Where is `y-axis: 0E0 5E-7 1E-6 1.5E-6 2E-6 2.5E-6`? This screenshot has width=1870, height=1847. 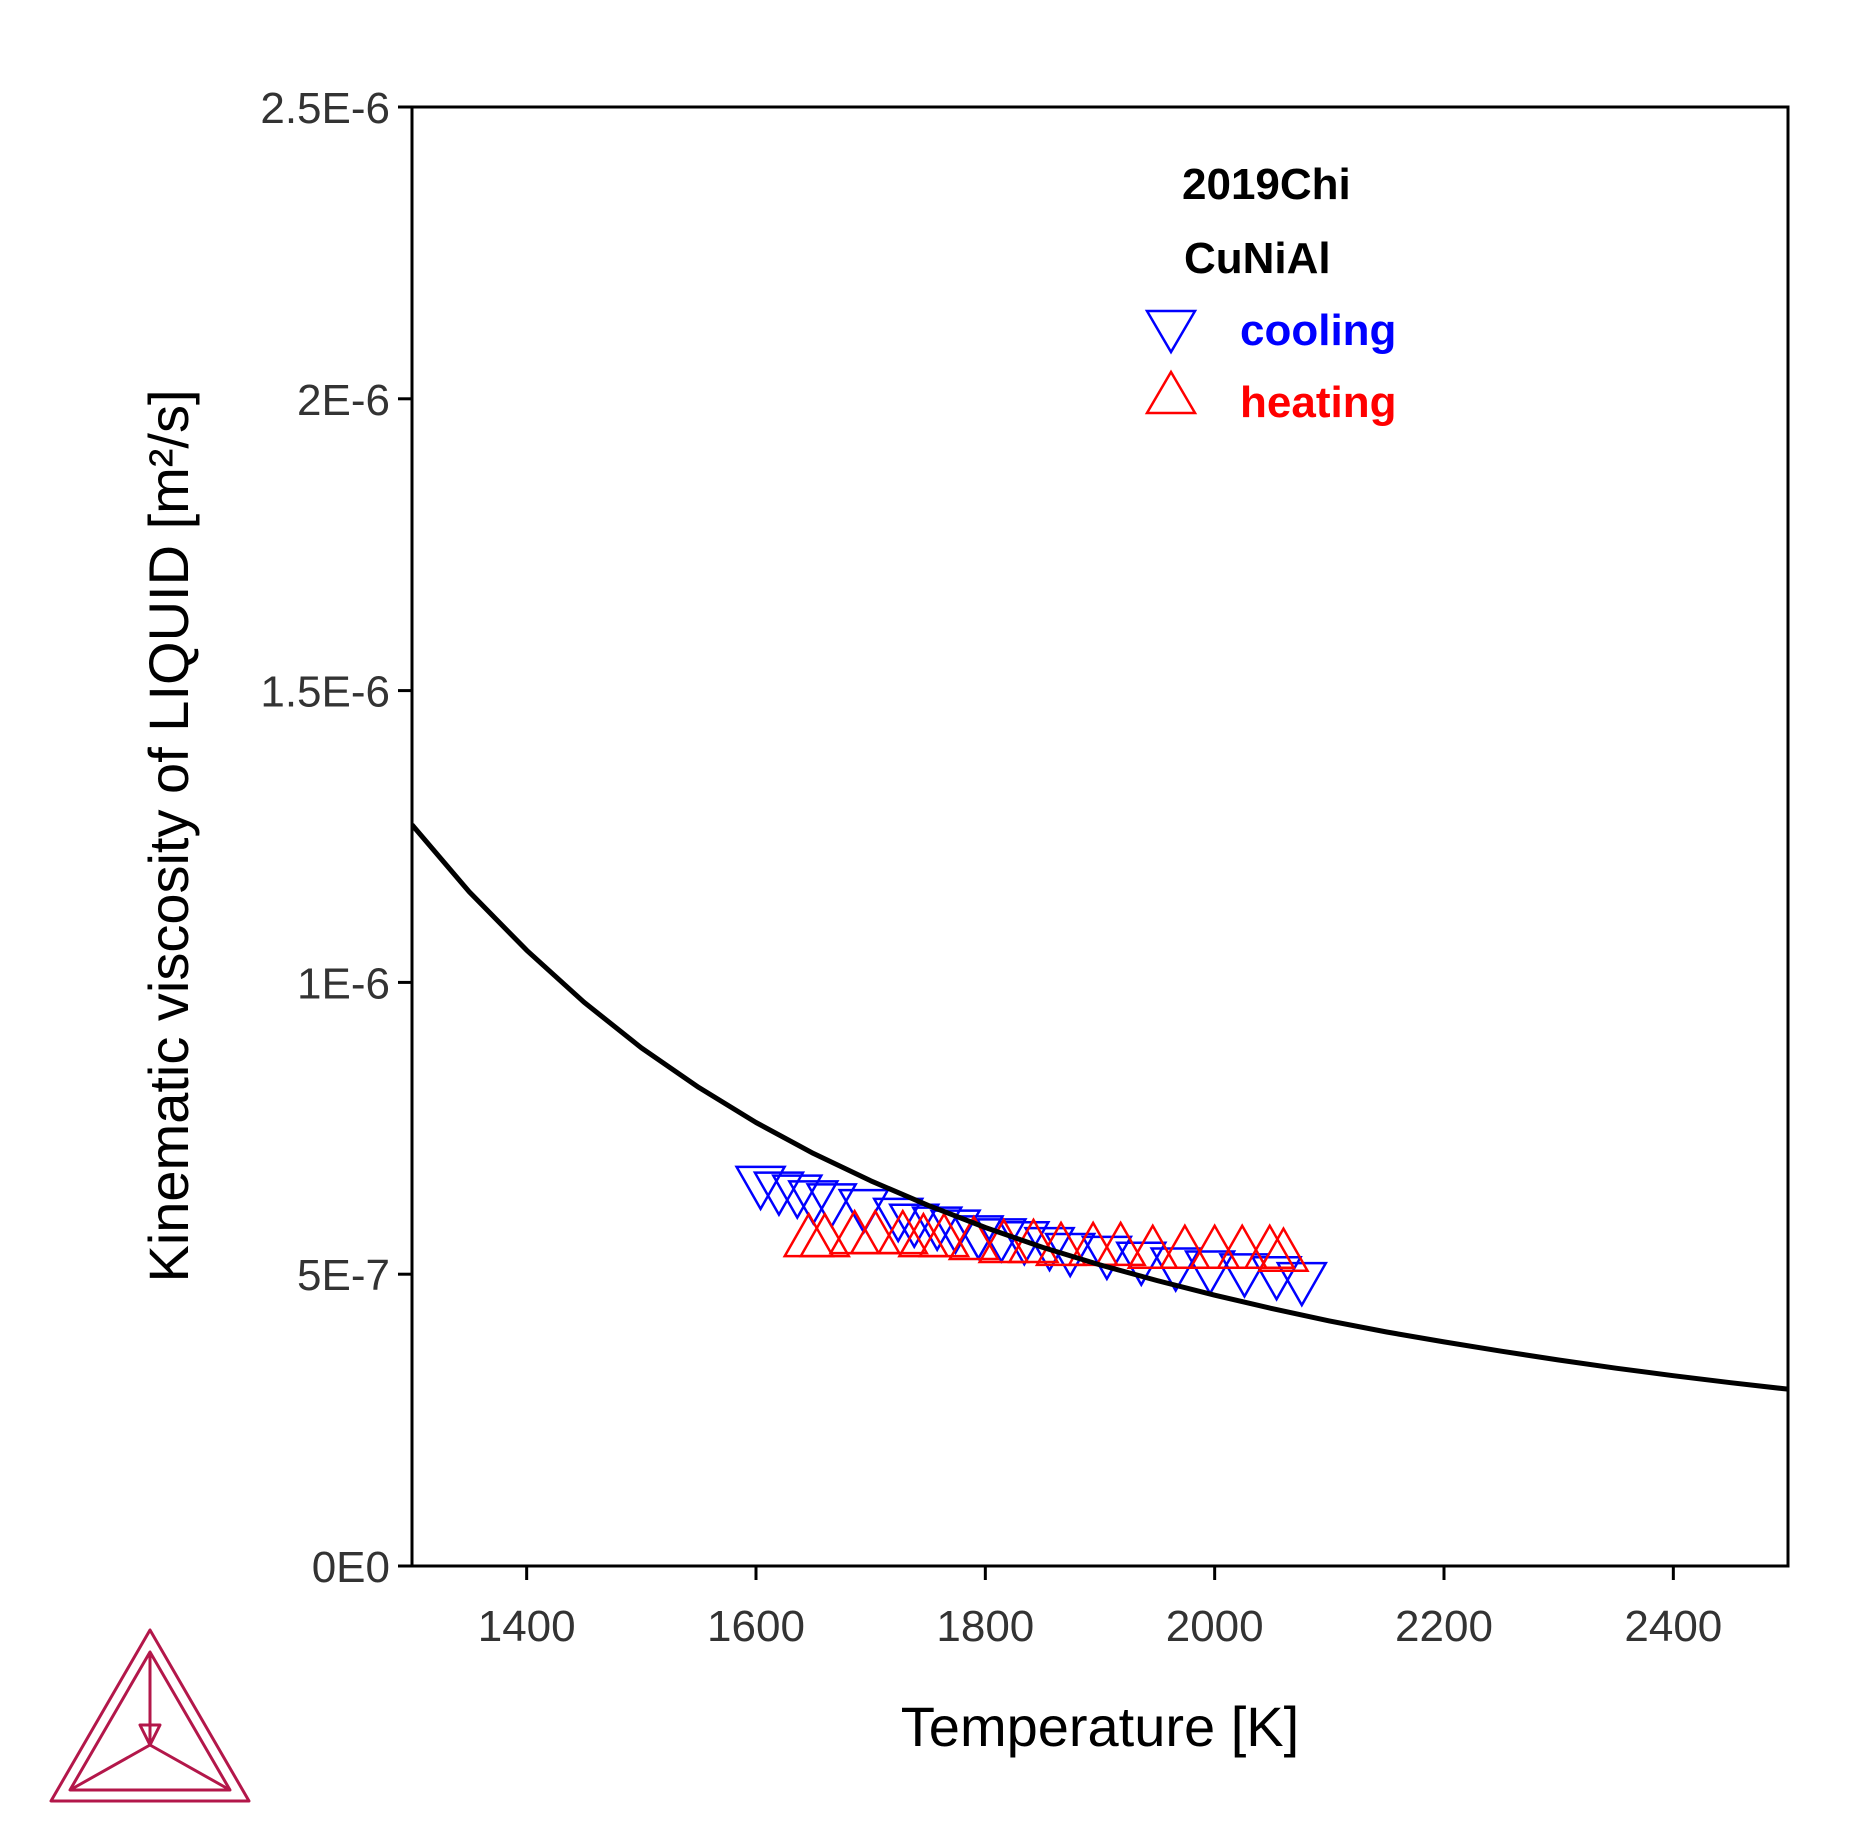 y-axis: 0E0 5E-7 1E-6 1.5E-6 2E-6 2.5E-6 is located at coordinates (336, 838).